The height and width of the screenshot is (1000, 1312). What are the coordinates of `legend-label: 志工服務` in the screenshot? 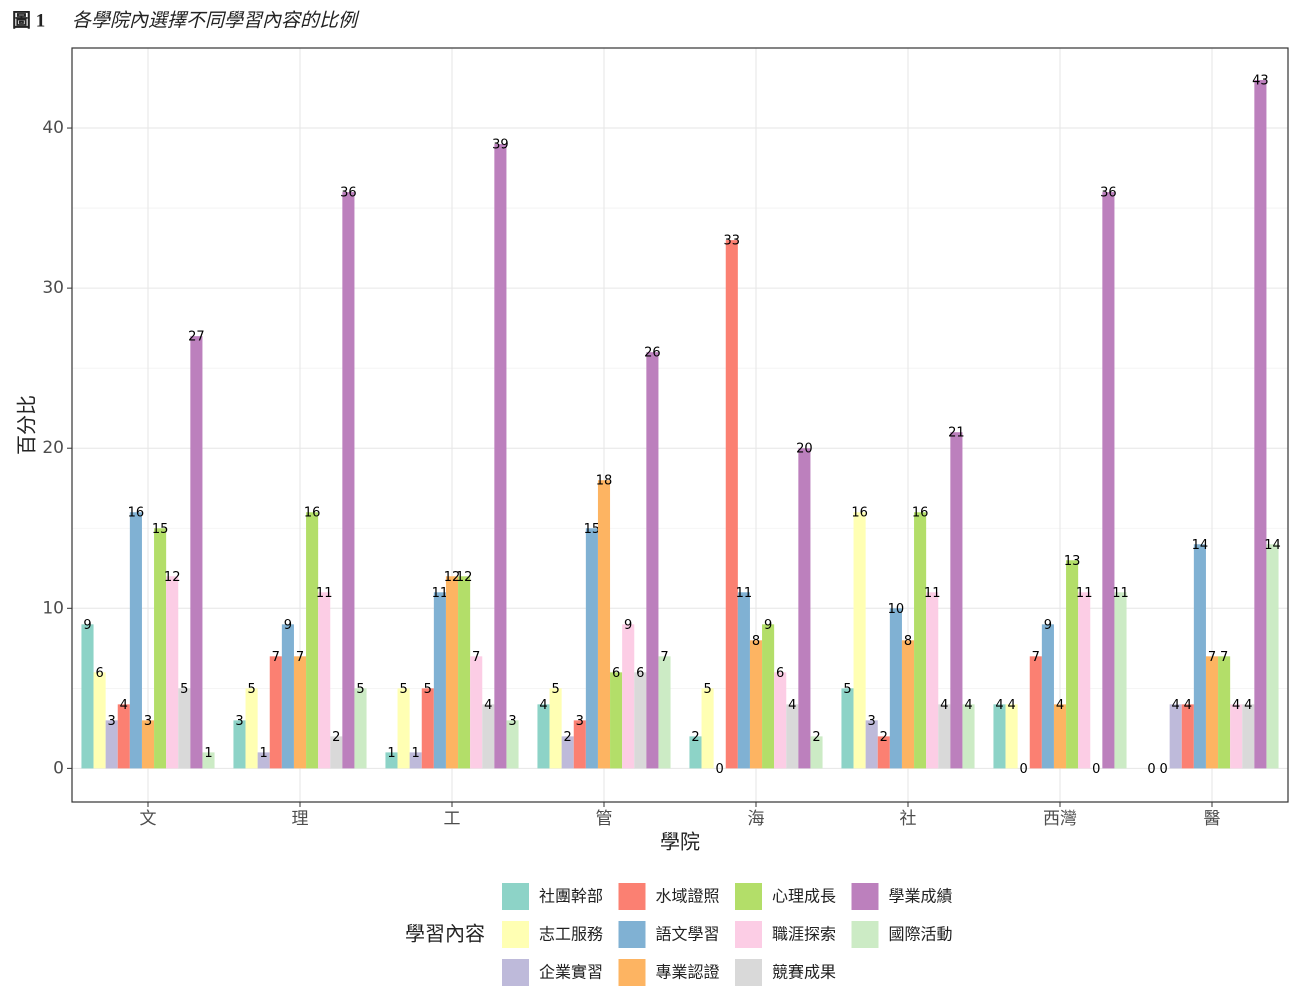 It's located at (571, 934).